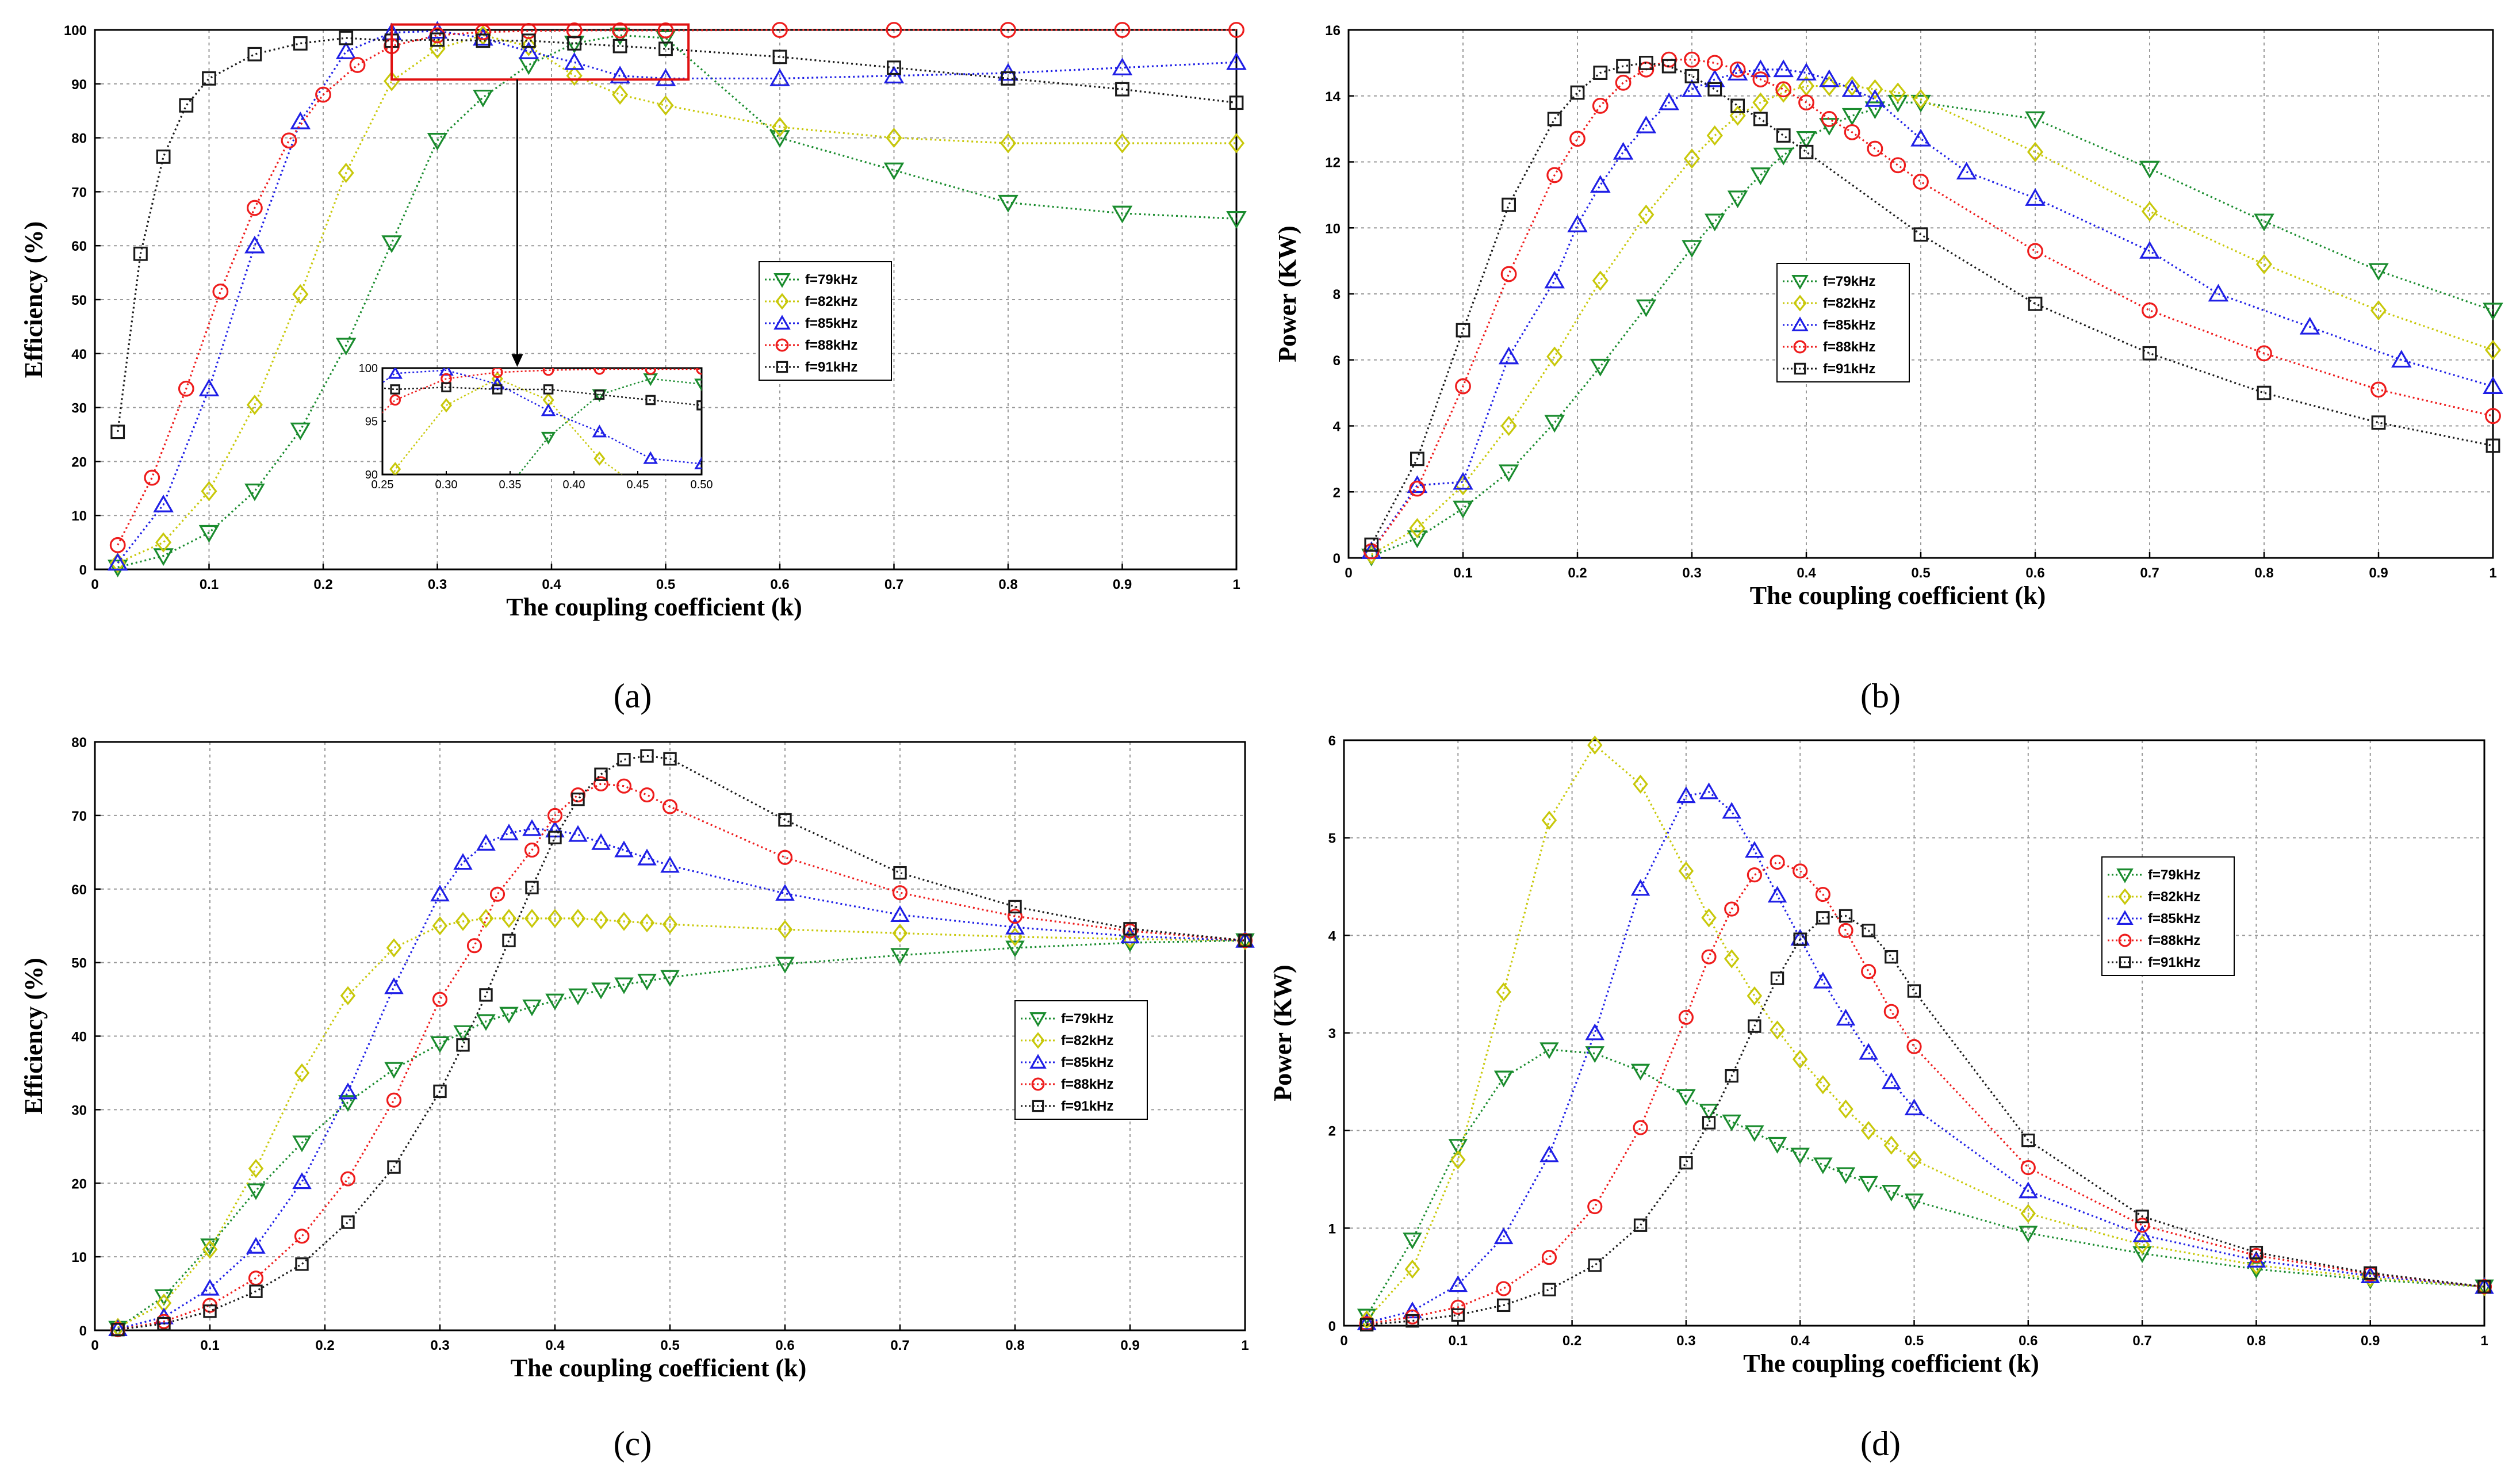 This screenshot has width=2520, height=1481. I want to click on y-tick-label: 12, so click(1333, 163).